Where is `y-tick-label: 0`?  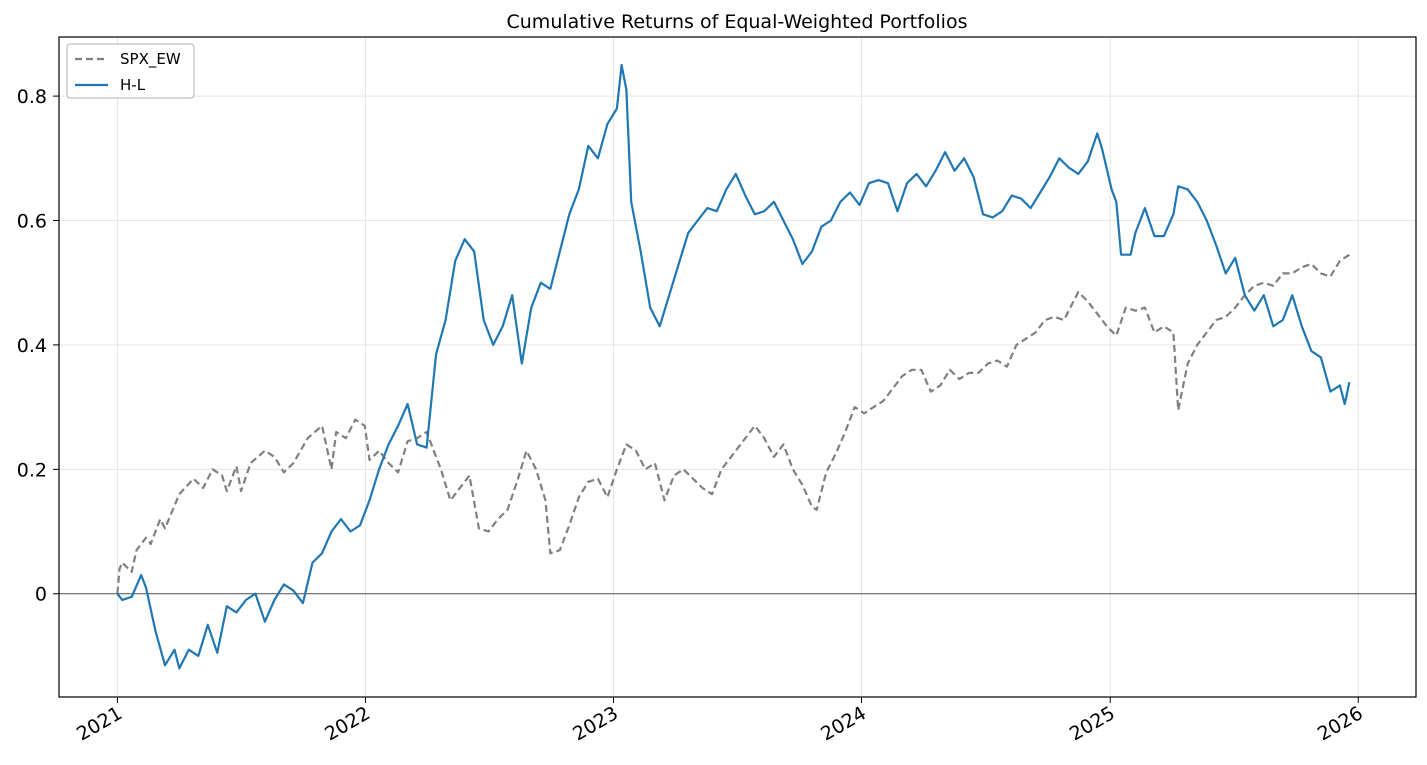
y-tick-label: 0 is located at coordinates (41, 595).